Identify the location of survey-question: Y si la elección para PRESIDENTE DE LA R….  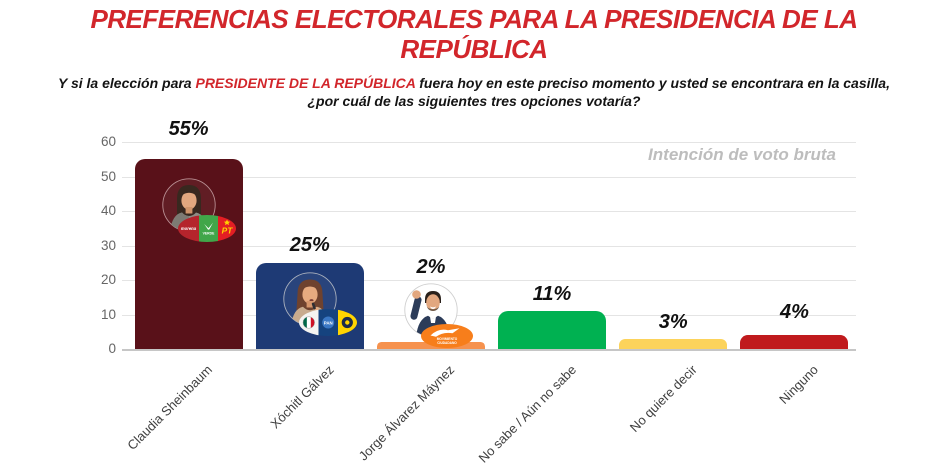
(474, 92).